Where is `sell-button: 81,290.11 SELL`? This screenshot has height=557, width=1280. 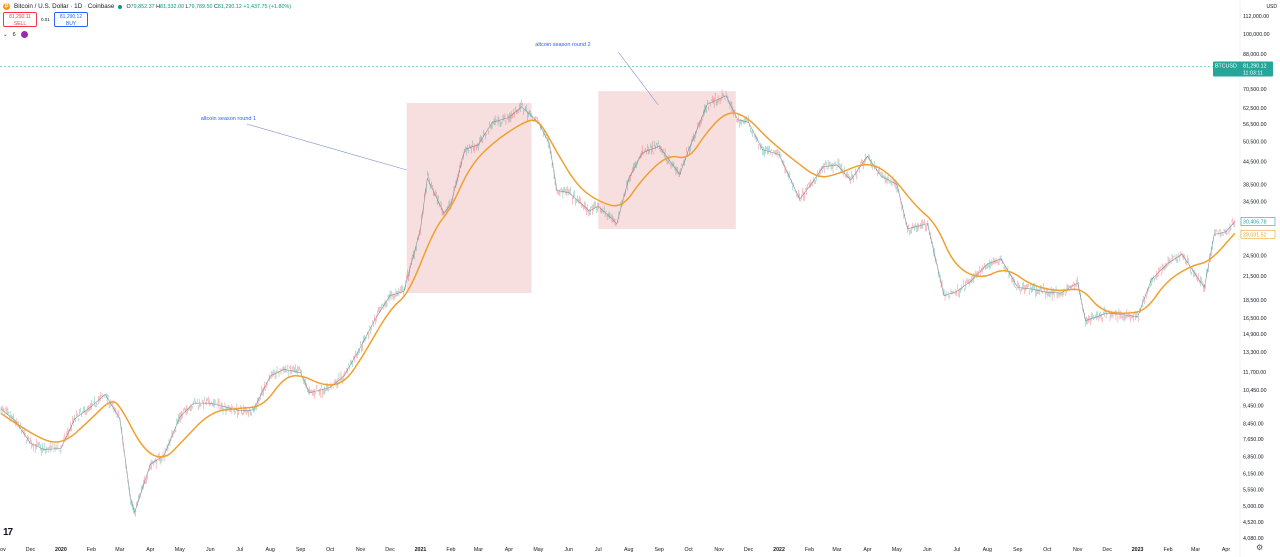 sell-button: 81,290.11 SELL is located at coordinates (20, 19).